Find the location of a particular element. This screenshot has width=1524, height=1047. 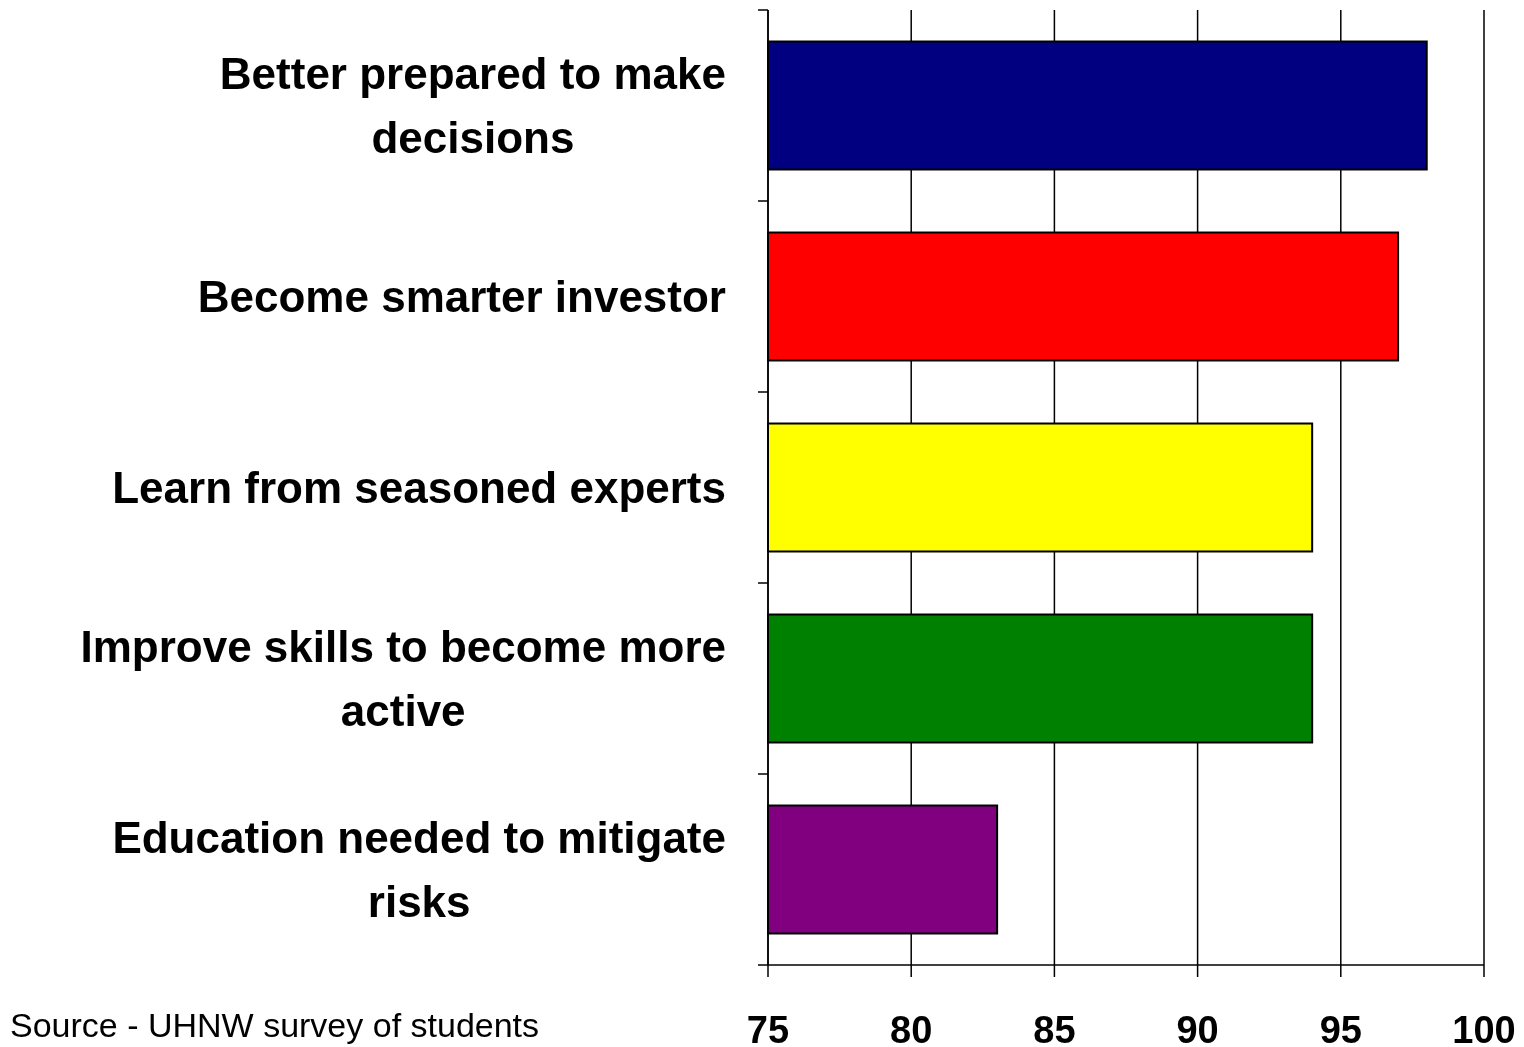

y-tick-label: Education needed to mitigate risks is located at coordinates (419, 869).